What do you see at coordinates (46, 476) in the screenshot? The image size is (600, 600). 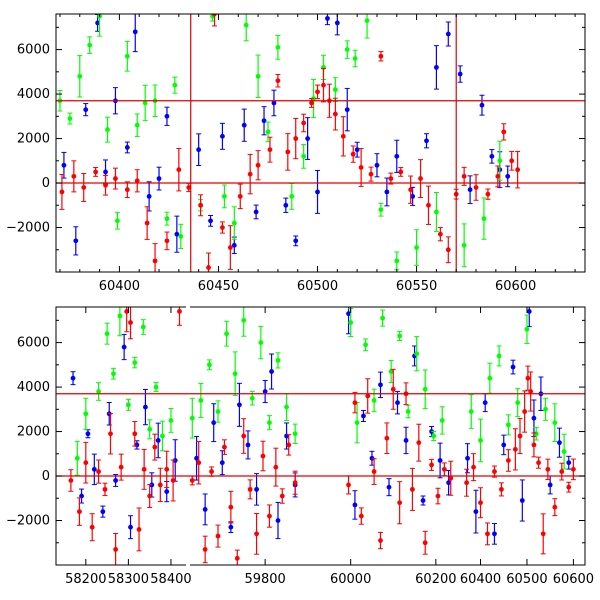 I see `y-tick-label: 0` at bounding box center [46, 476].